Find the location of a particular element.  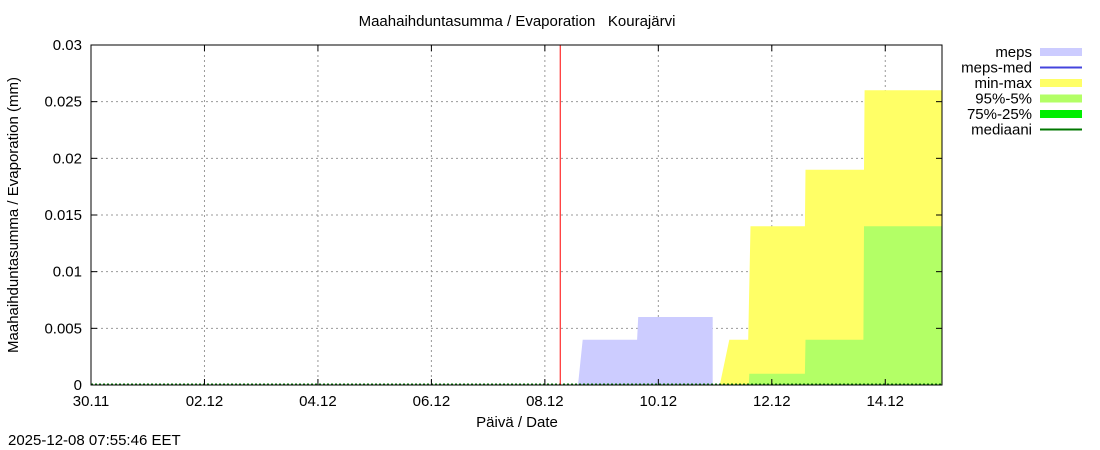

x-tick-label: 12.12 is located at coordinates (772, 401).